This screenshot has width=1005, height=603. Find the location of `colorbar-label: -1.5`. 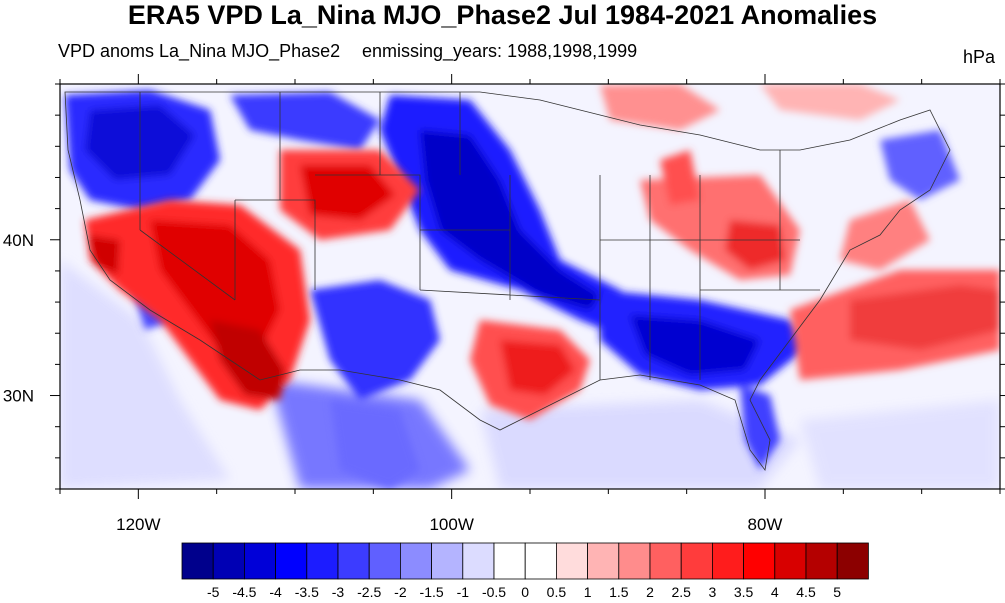

colorbar-label: -1.5 is located at coordinates (432, 592).